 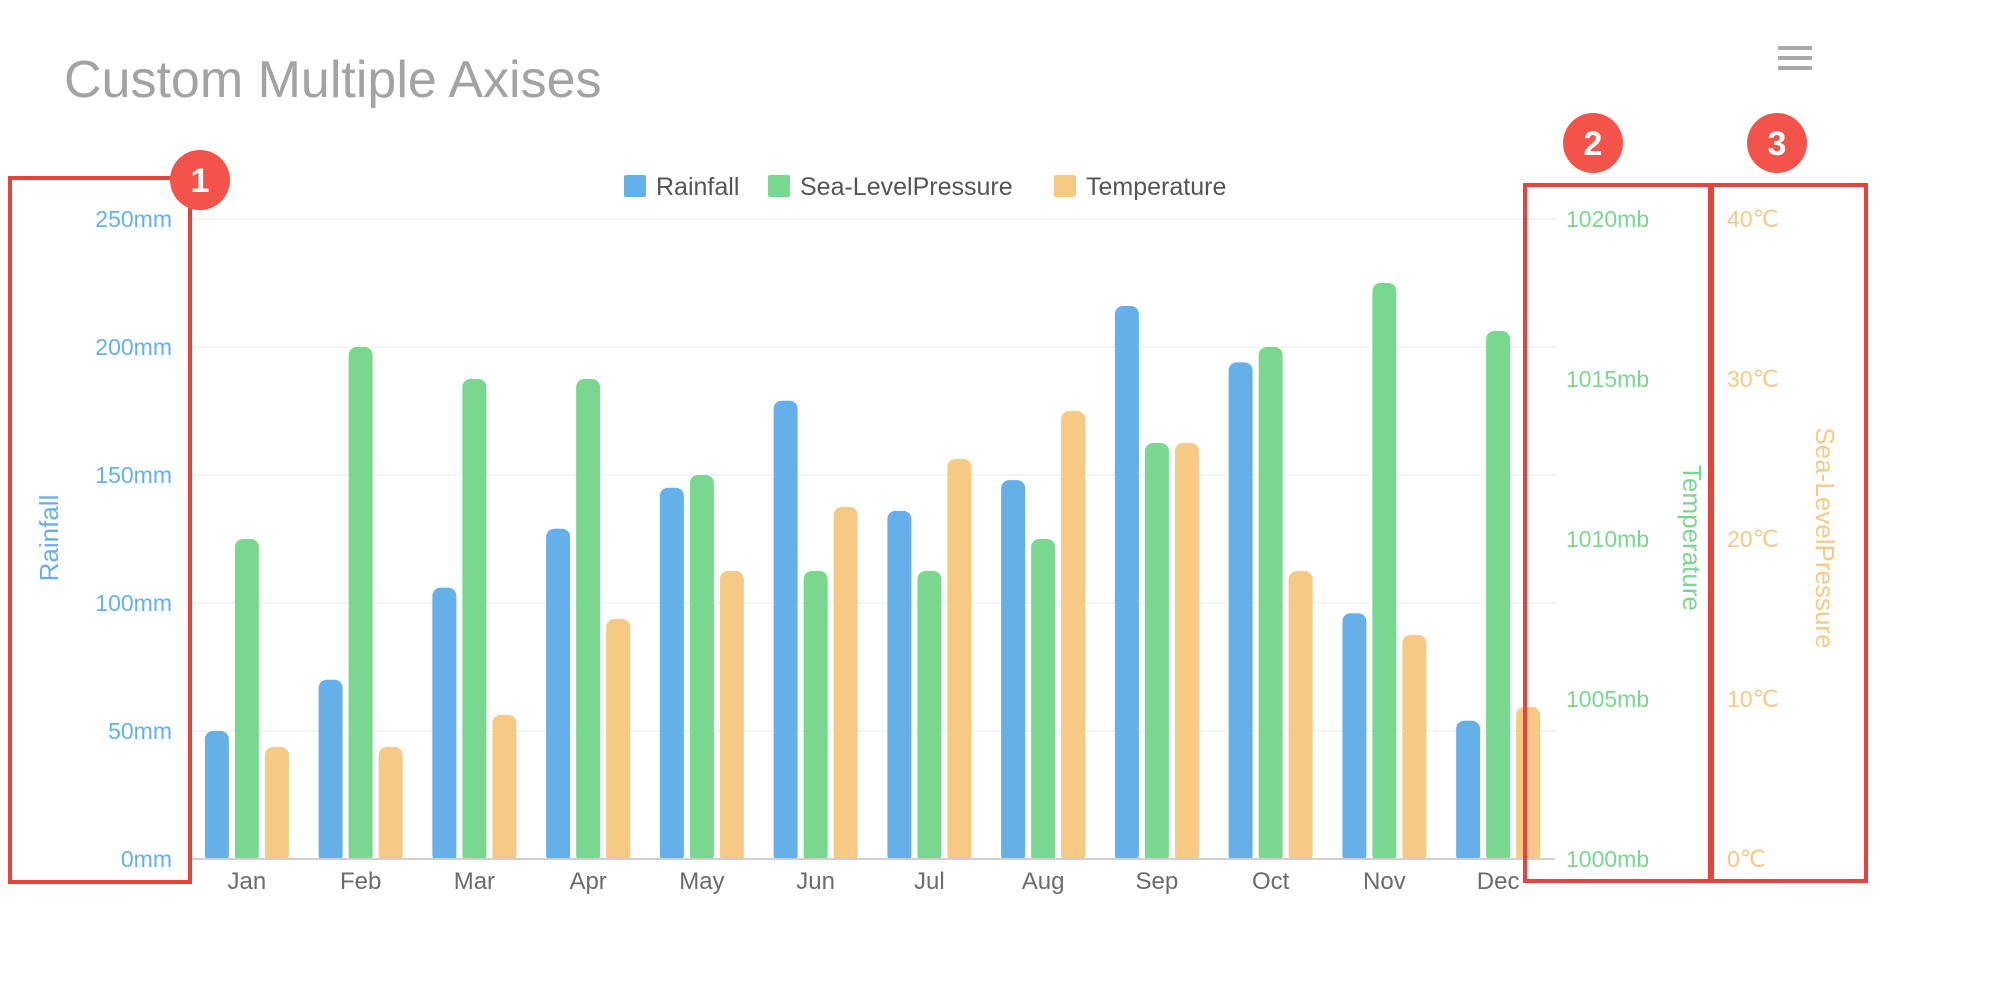 I want to click on x-tick-label: Jul, so click(x=929, y=881).